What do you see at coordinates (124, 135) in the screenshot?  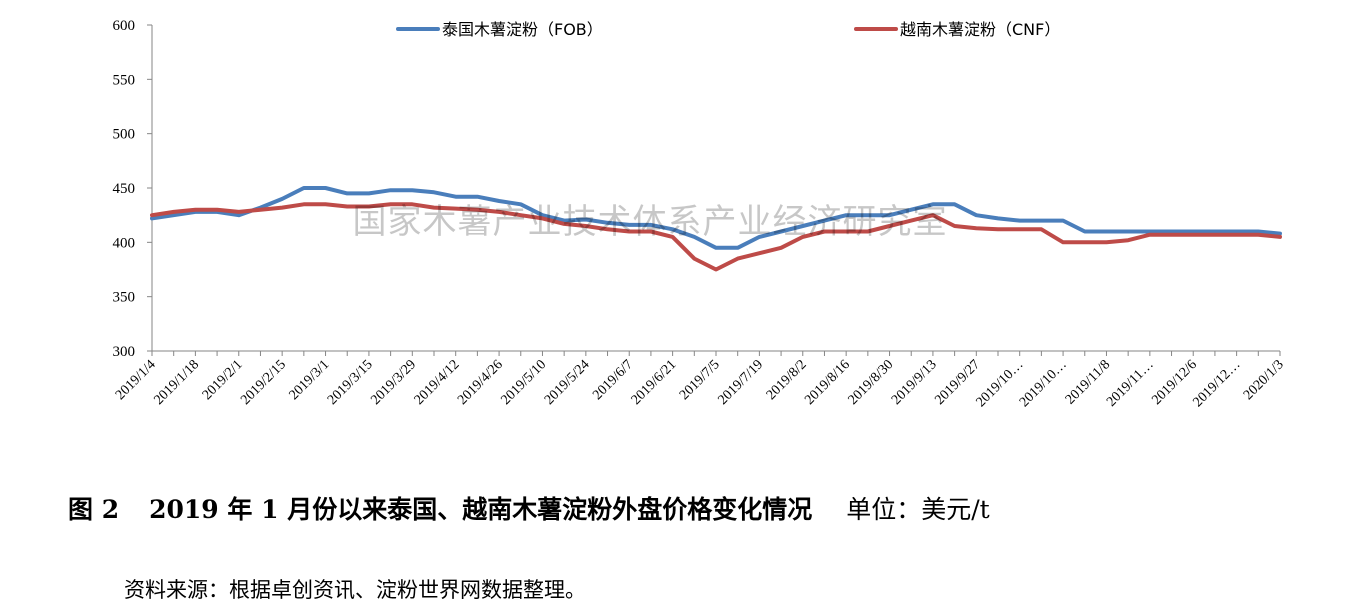 I see `y-tick-label: 500` at bounding box center [124, 135].